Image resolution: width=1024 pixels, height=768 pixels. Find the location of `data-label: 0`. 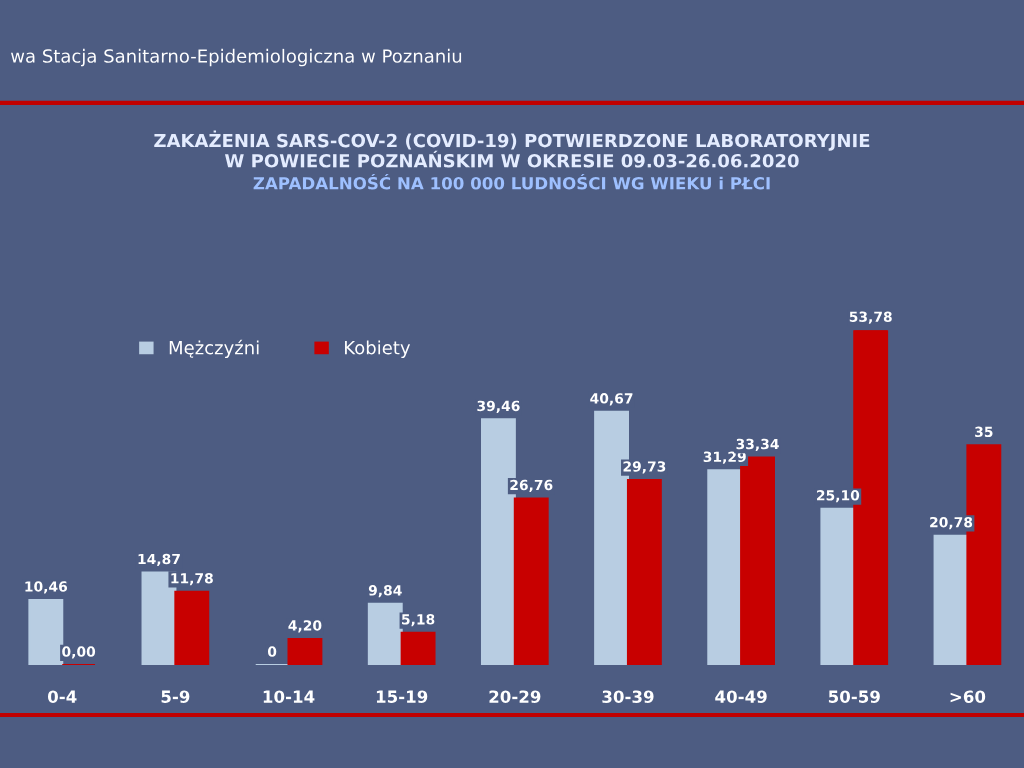

data-label: 0 is located at coordinates (272, 651).